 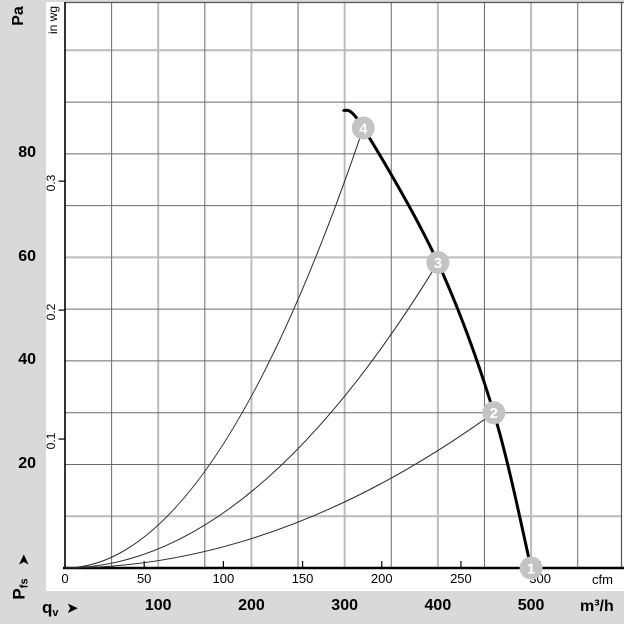 I want to click on m3h-tick-400: 400, so click(x=438, y=605).